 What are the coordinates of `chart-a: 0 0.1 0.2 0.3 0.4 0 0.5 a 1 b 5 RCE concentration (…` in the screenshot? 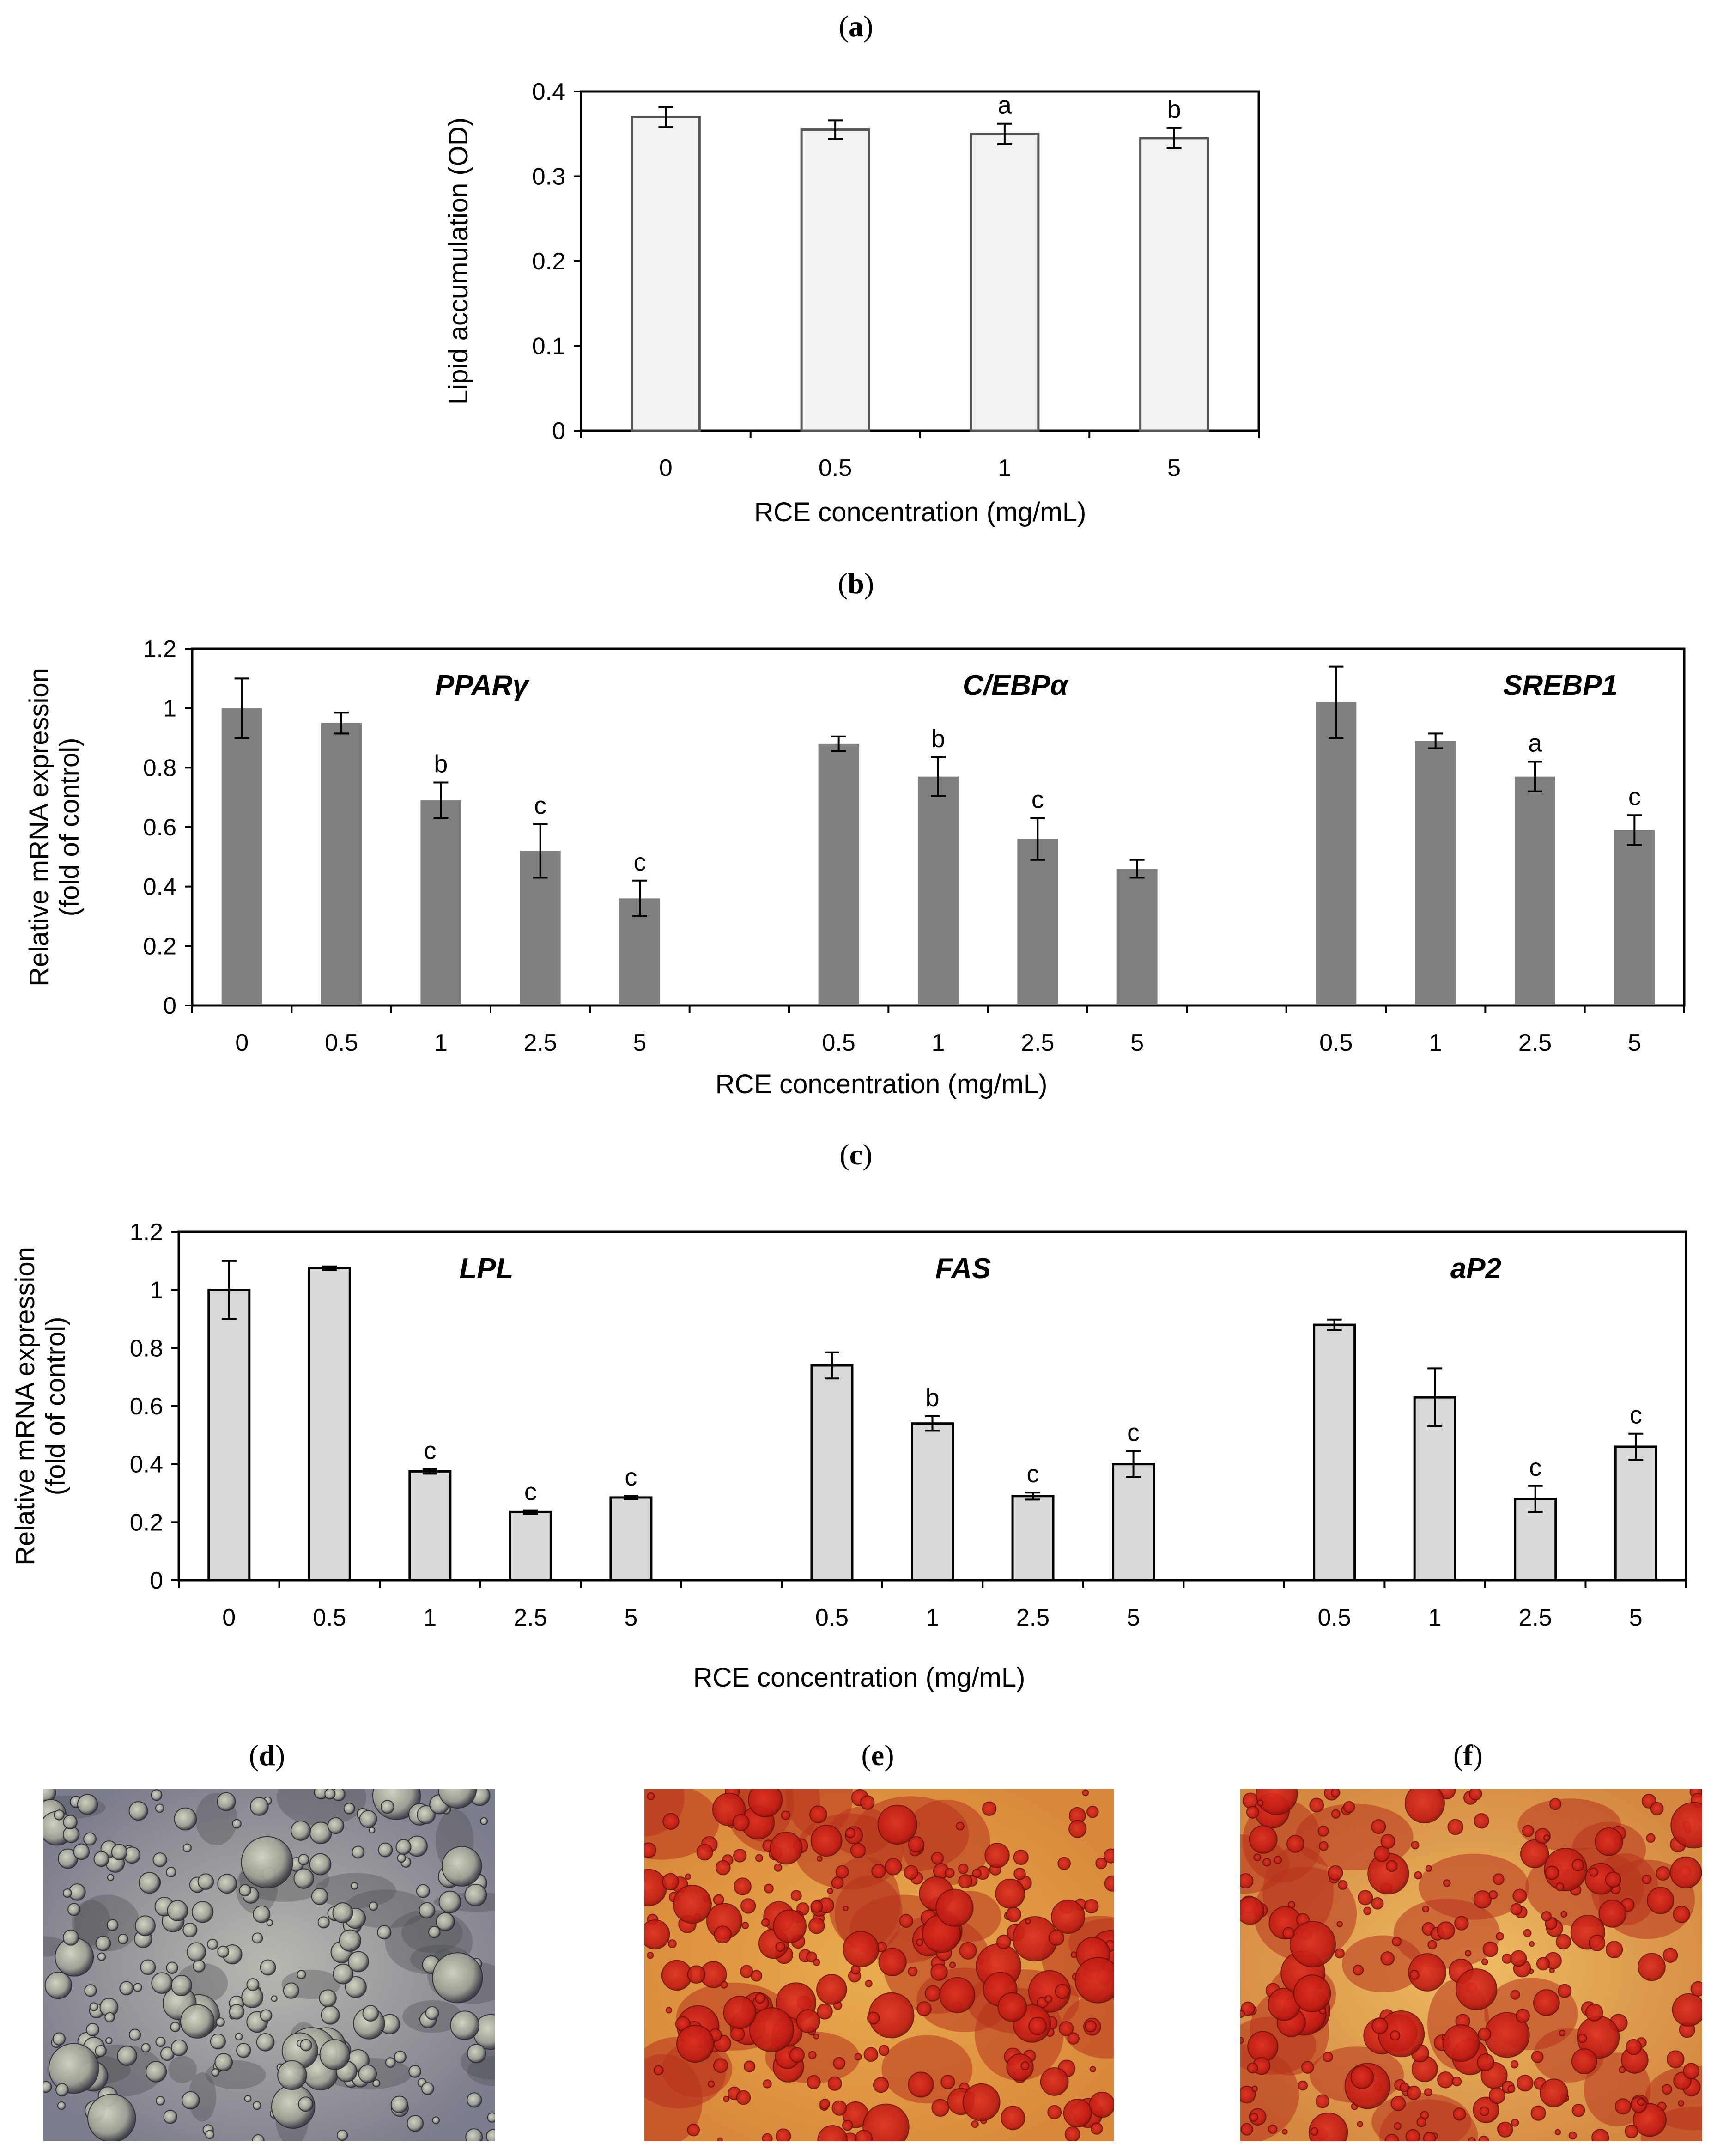 It's located at (851, 303).